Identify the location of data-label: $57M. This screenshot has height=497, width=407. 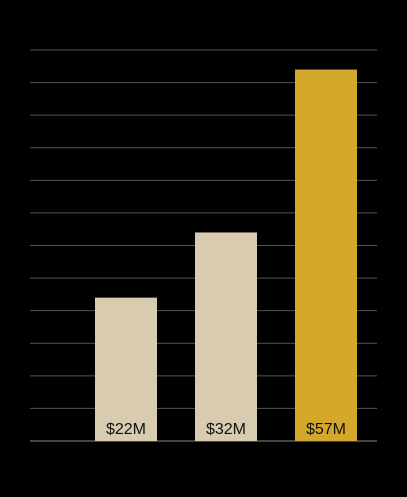
(326, 429).